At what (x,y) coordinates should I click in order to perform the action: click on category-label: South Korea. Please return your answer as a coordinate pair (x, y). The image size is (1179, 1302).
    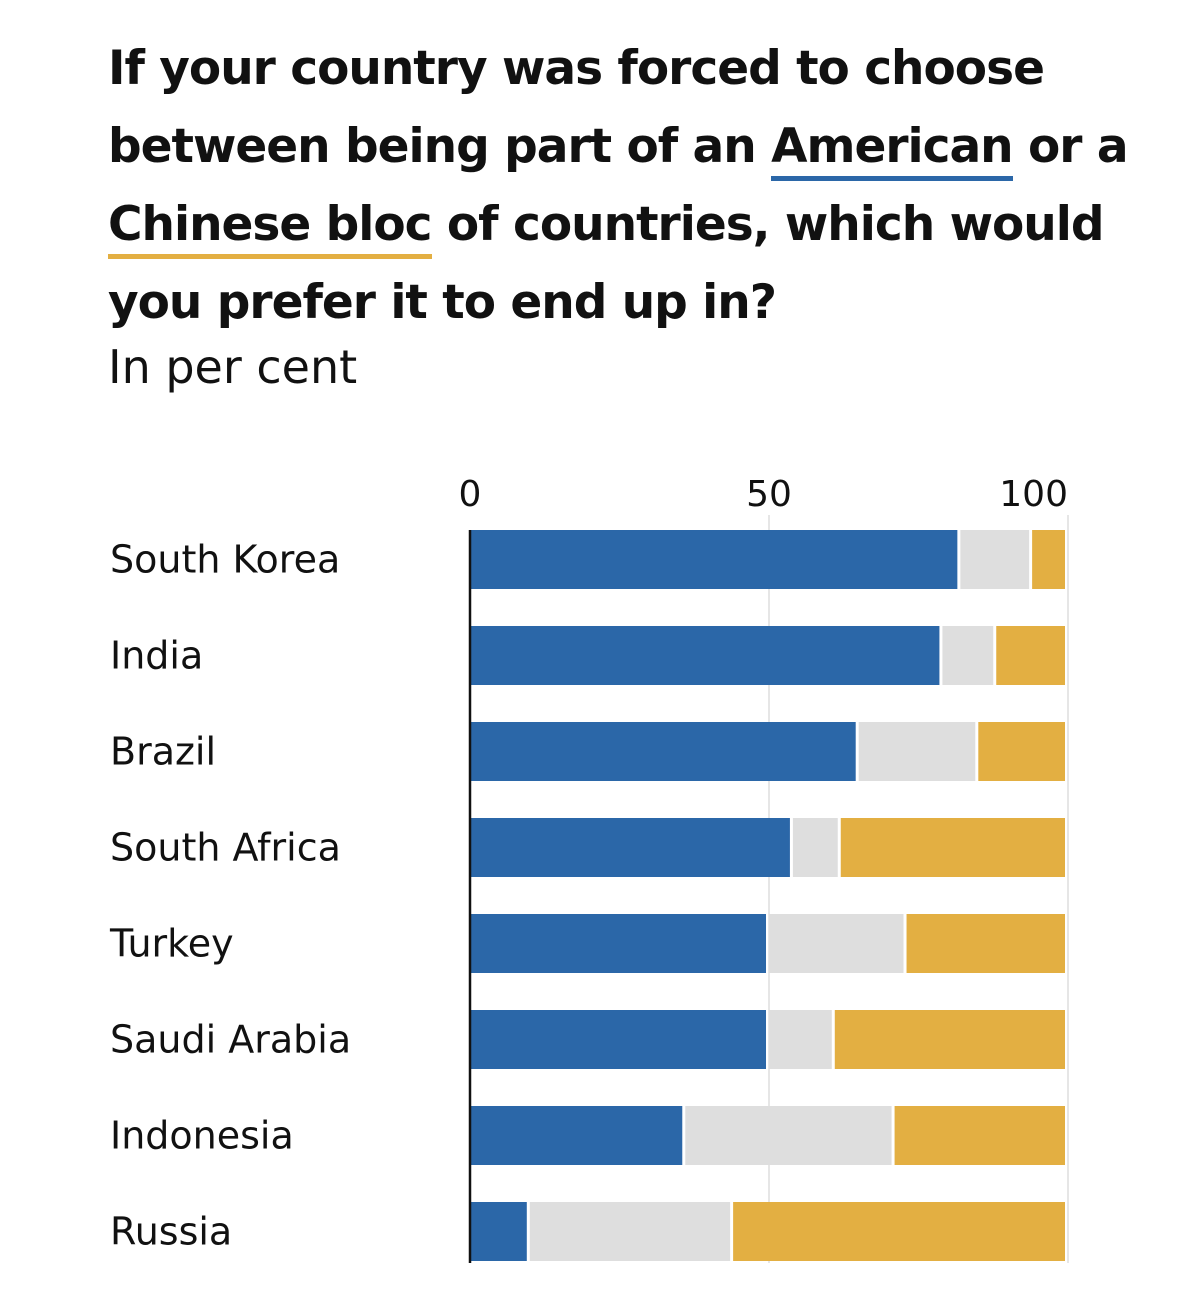
    Looking at the image, I should click on (225, 560).